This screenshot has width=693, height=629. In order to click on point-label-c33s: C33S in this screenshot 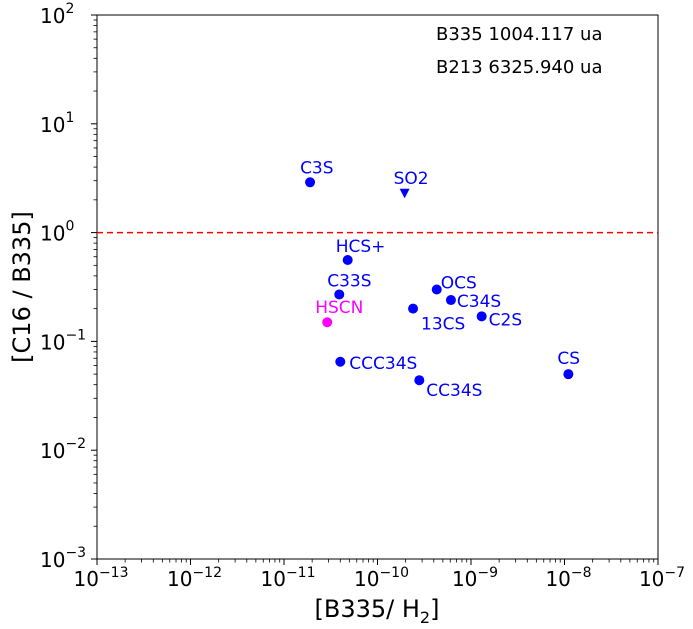, I will do `click(349, 281)`.